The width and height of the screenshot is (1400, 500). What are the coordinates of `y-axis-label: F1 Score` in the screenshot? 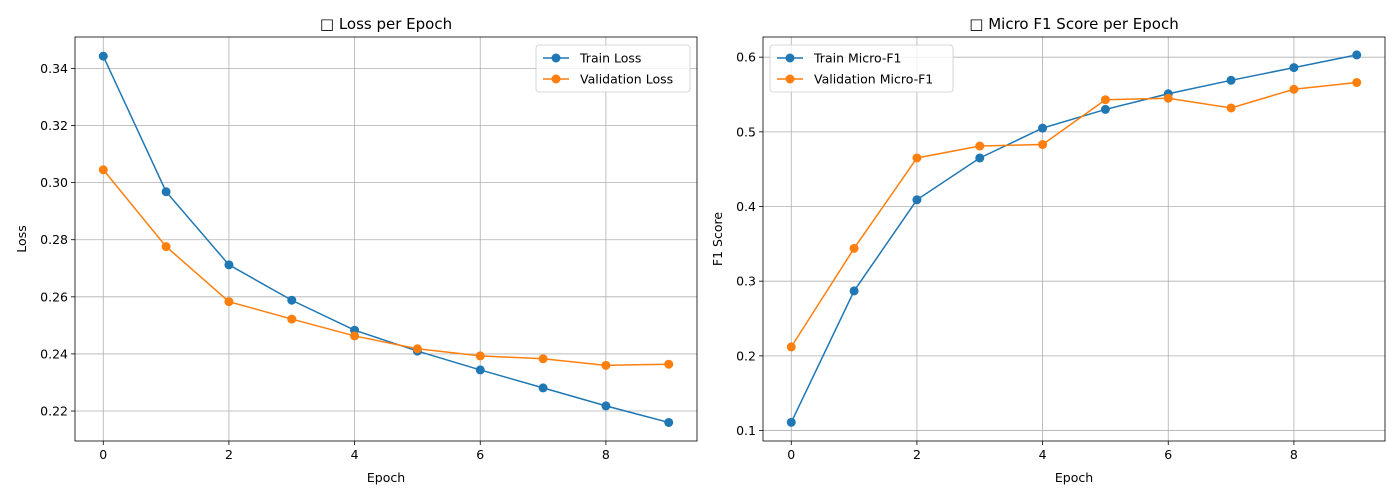 It's located at (717, 239).